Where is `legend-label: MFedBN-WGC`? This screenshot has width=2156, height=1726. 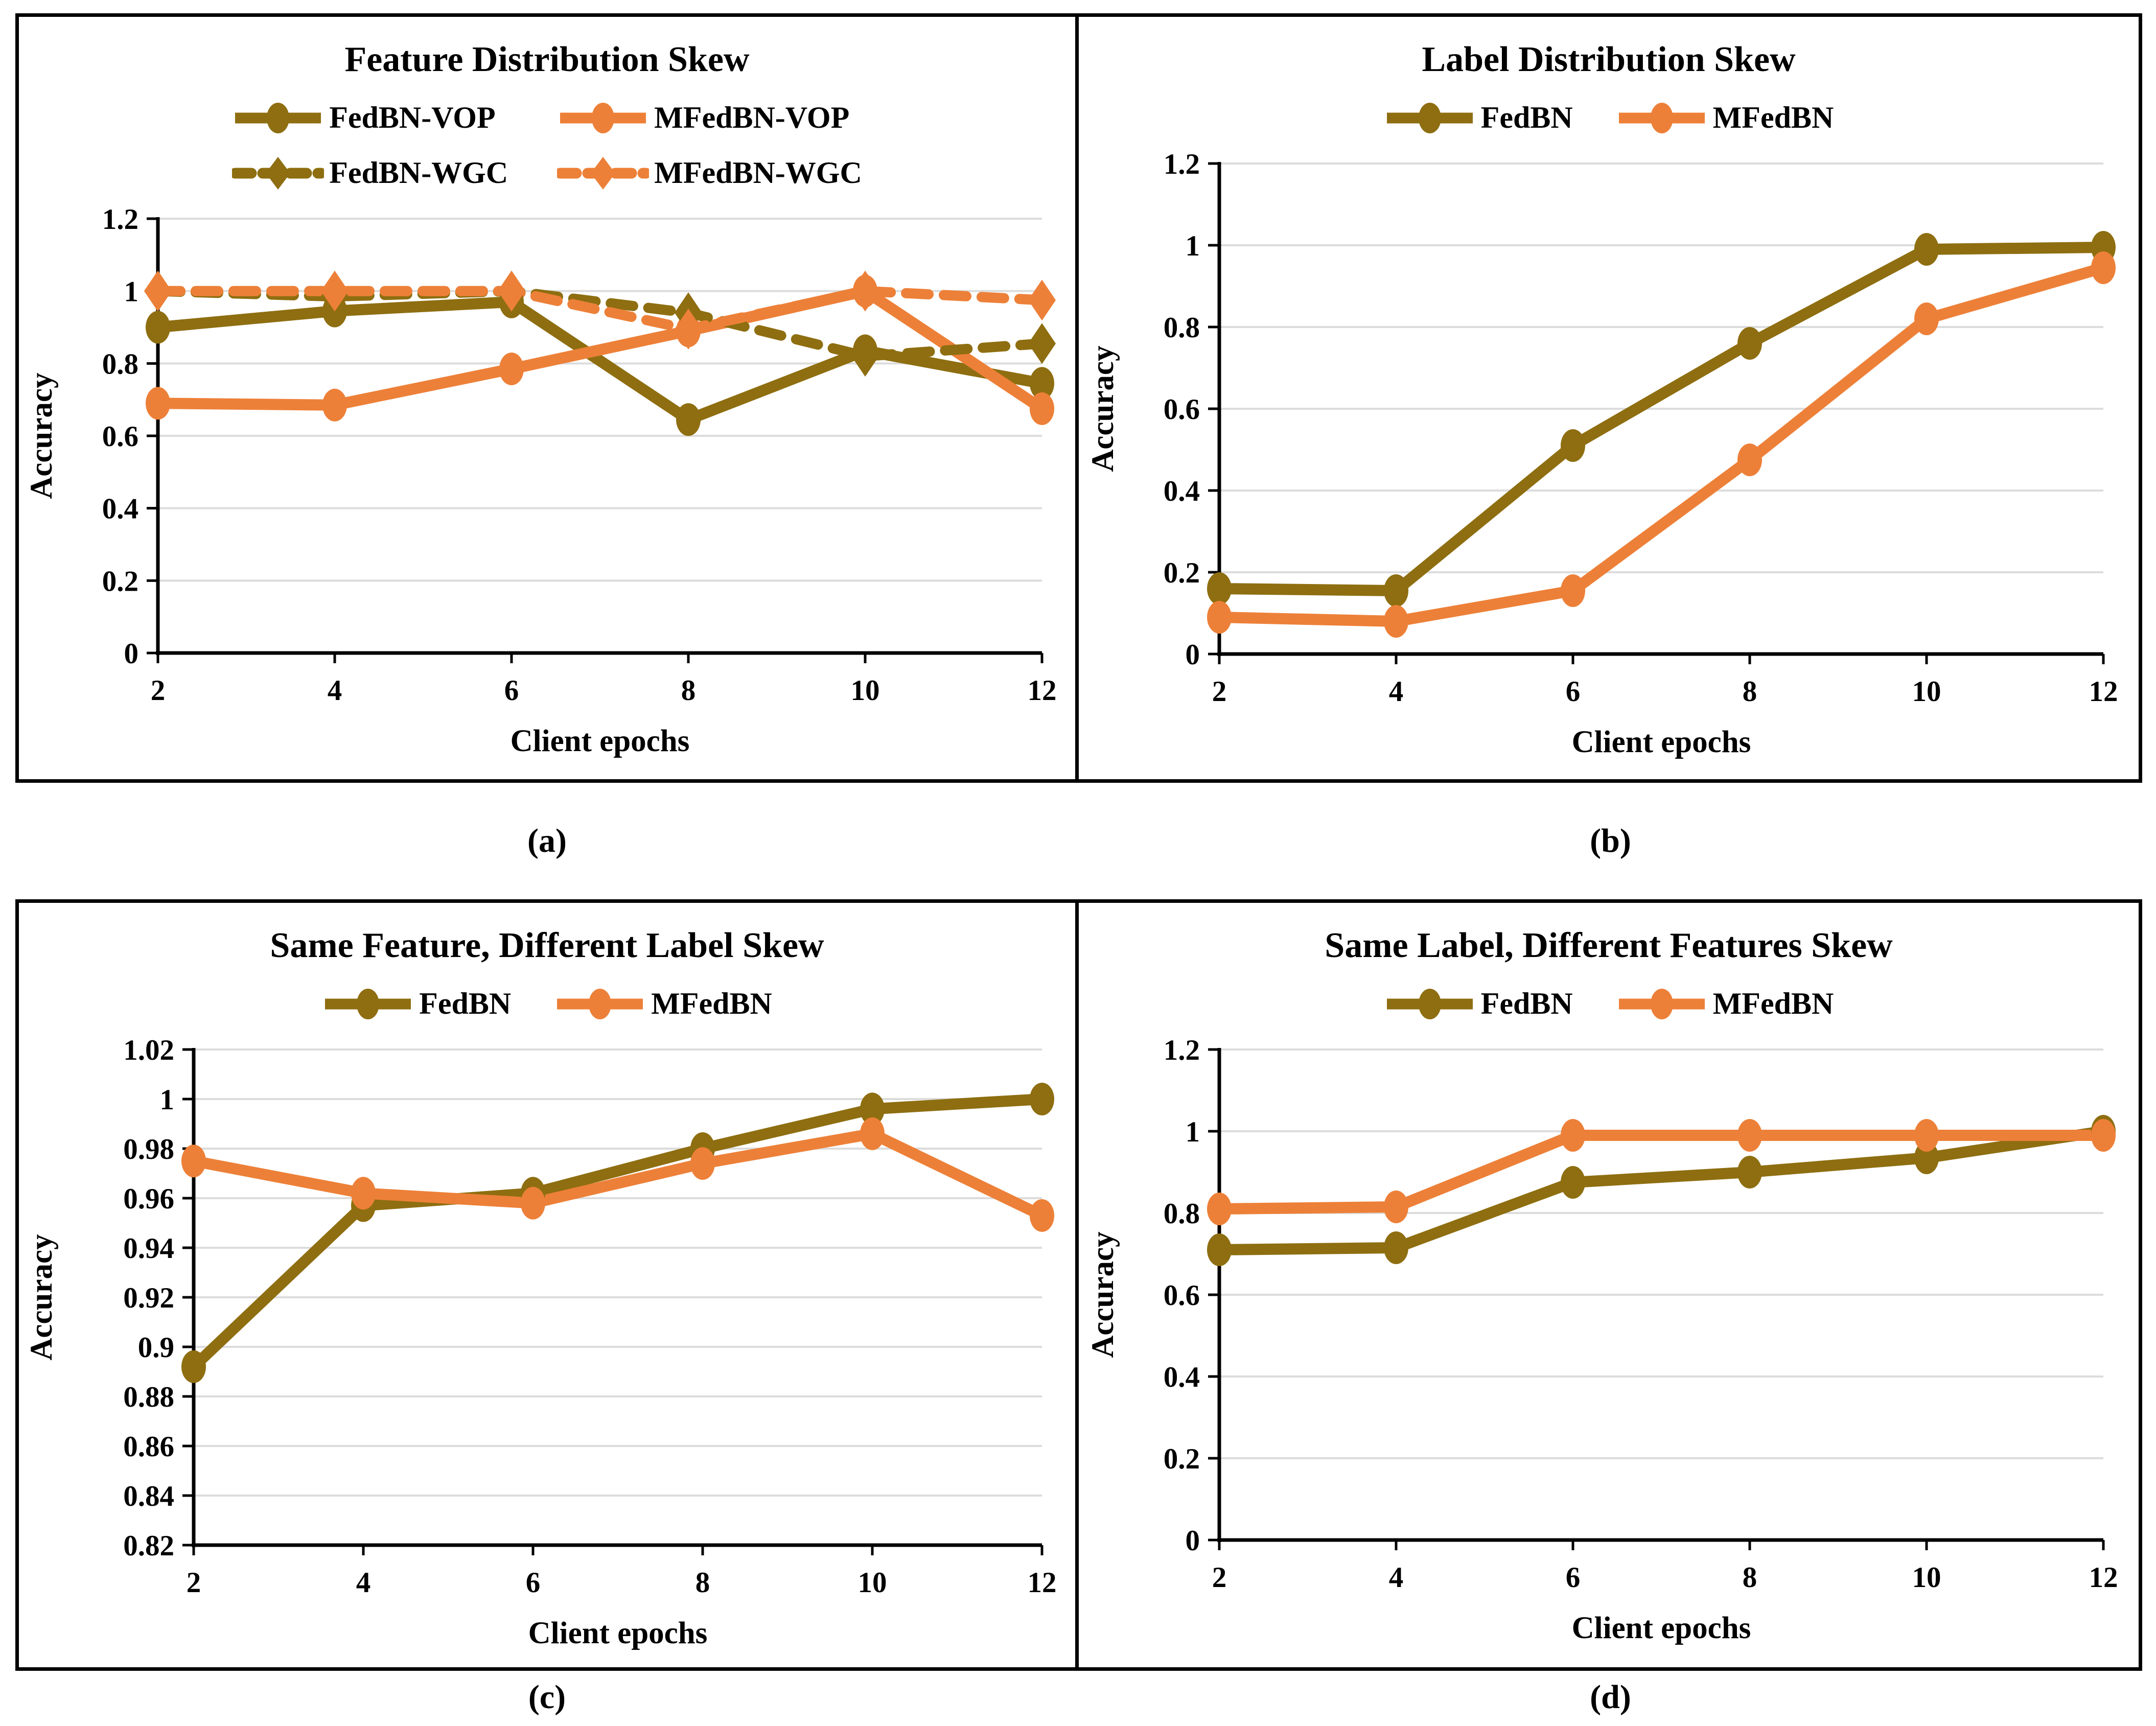
legend-label: MFedBN-WGC is located at coordinates (758, 173).